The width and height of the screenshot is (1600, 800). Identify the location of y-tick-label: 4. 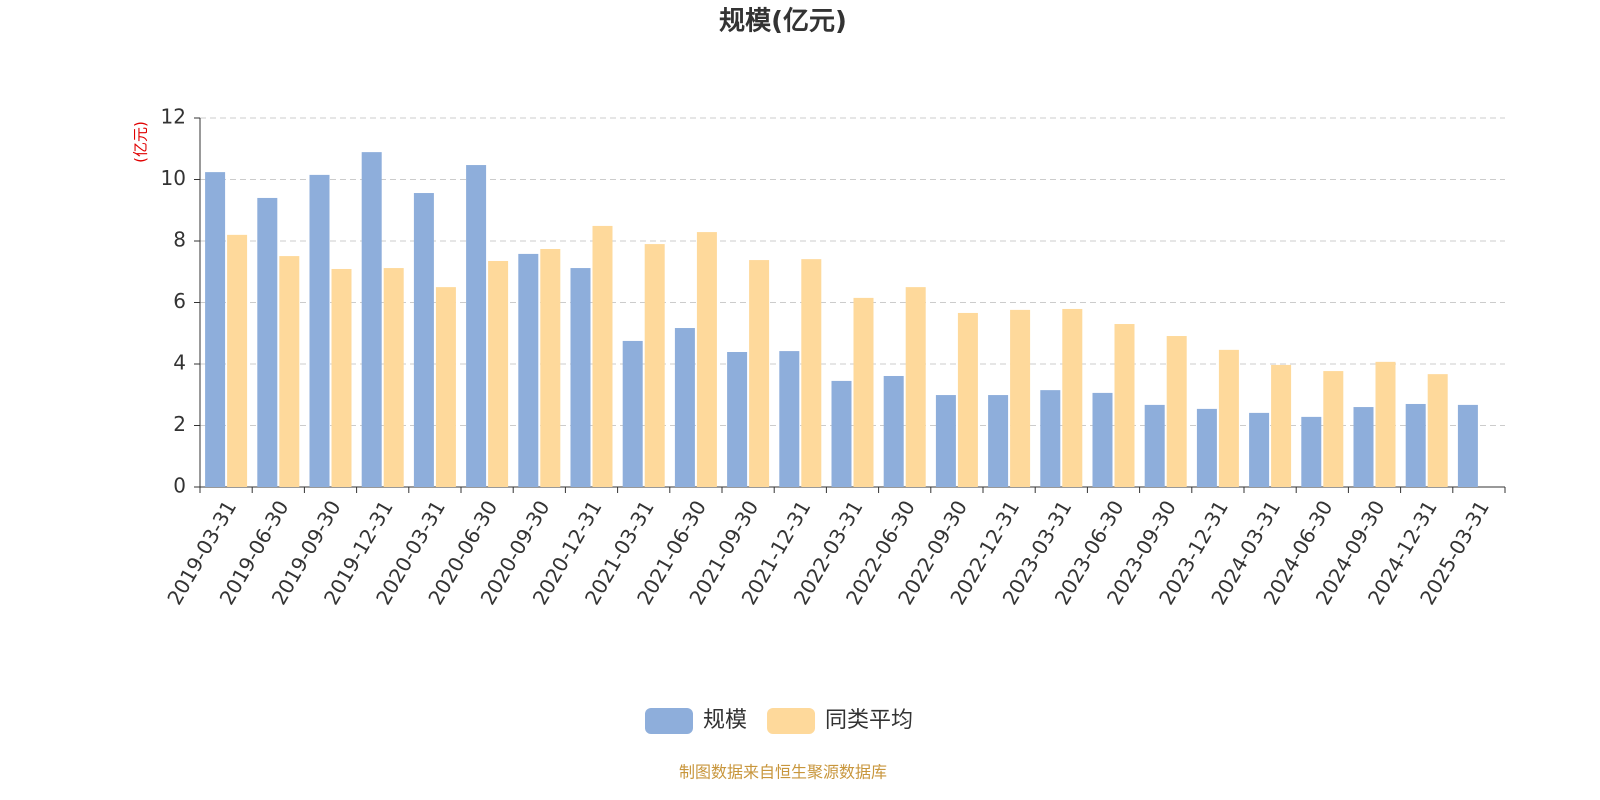
(179, 363).